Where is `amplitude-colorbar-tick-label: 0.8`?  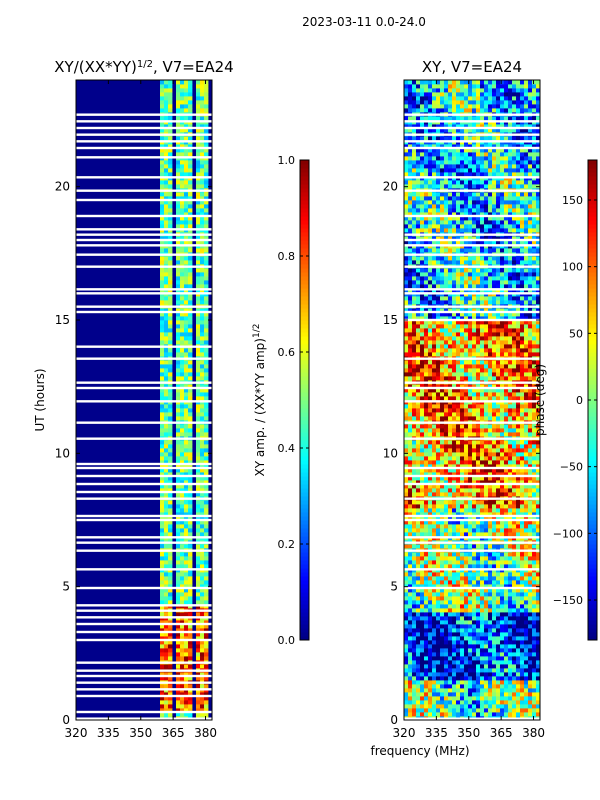
amplitude-colorbar-tick-label: 0.8 is located at coordinates (287, 256).